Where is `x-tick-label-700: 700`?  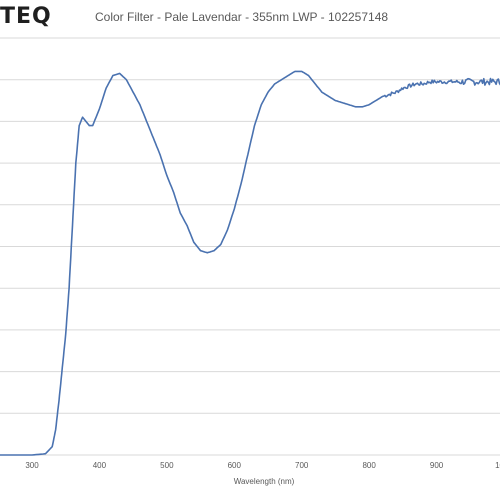
x-tick-label-700: 700 is located at coordinates (302, 465).